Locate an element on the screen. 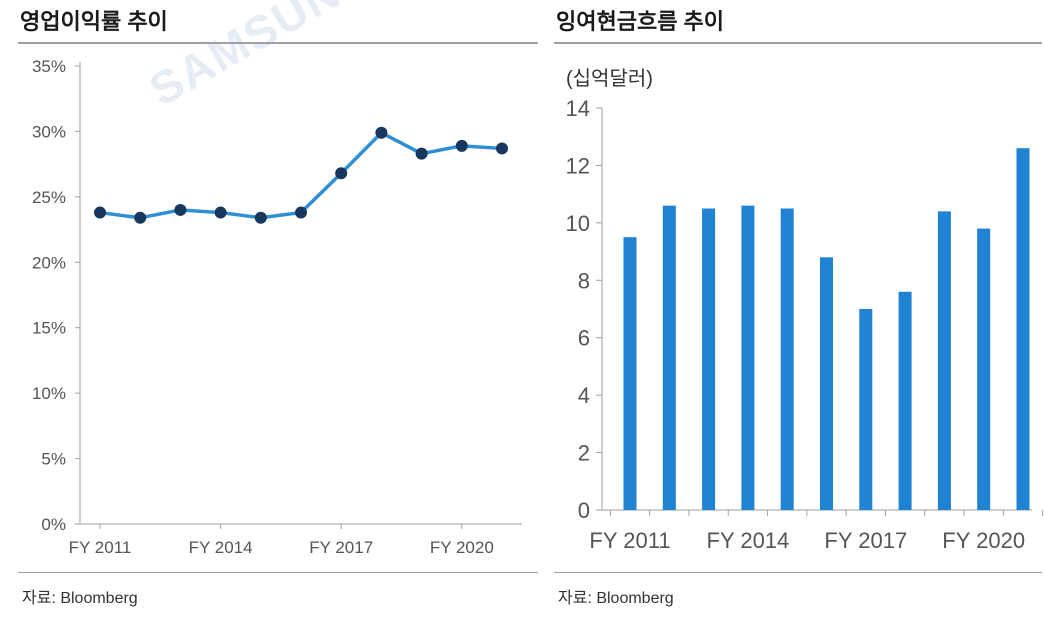 The image size is (1044, 624). y-tick-label: 10% is located at coordinates (49, 393).